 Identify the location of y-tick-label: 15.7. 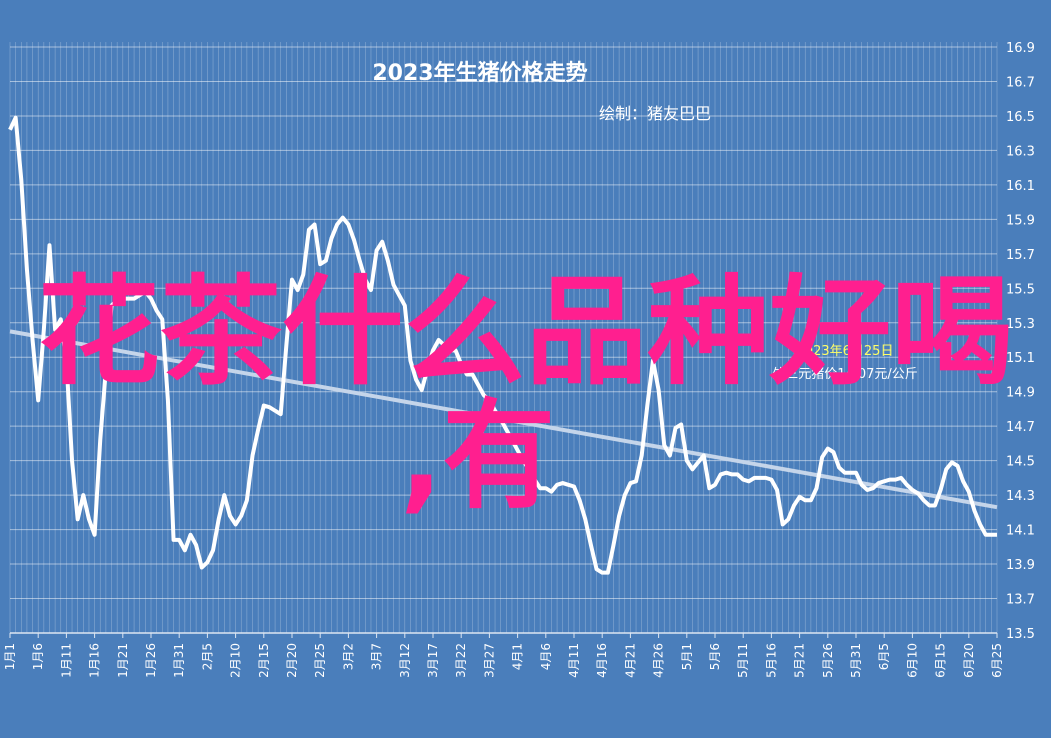
(1020, 255).